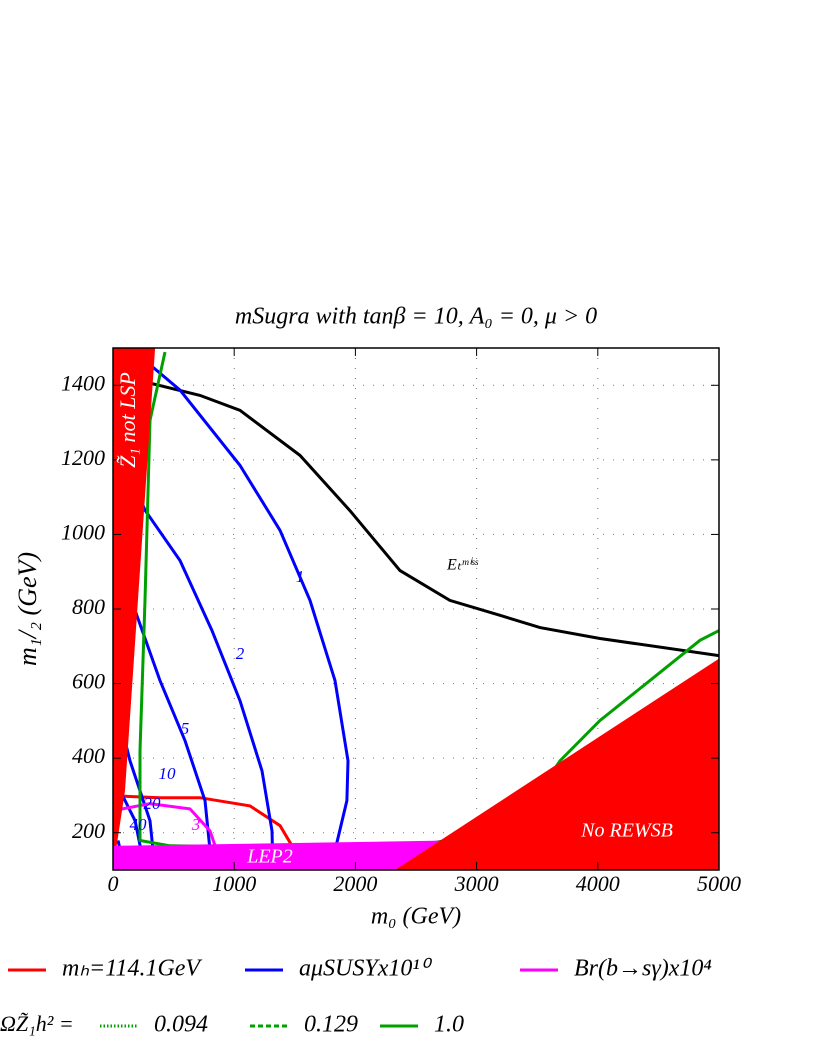  I want to click on legend-label: 1.0, so click(449, 1025).